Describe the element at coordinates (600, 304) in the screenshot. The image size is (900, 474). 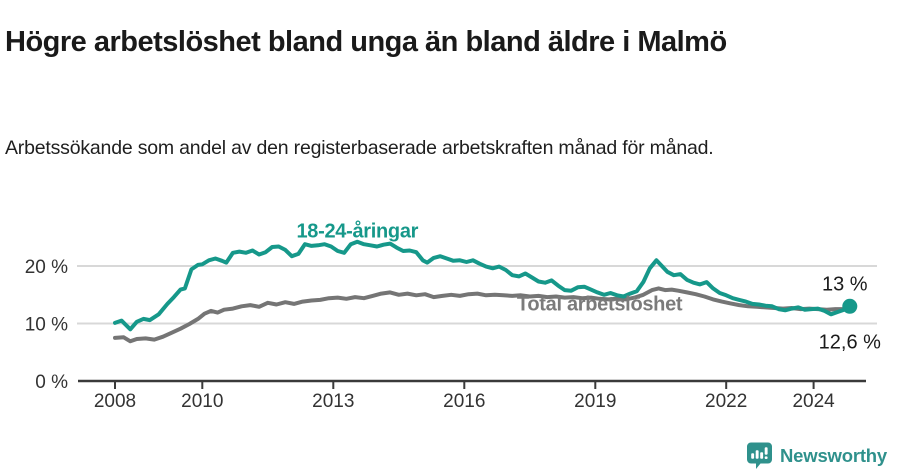
I see `series-label-total: Total arbetslöshet` at that location.